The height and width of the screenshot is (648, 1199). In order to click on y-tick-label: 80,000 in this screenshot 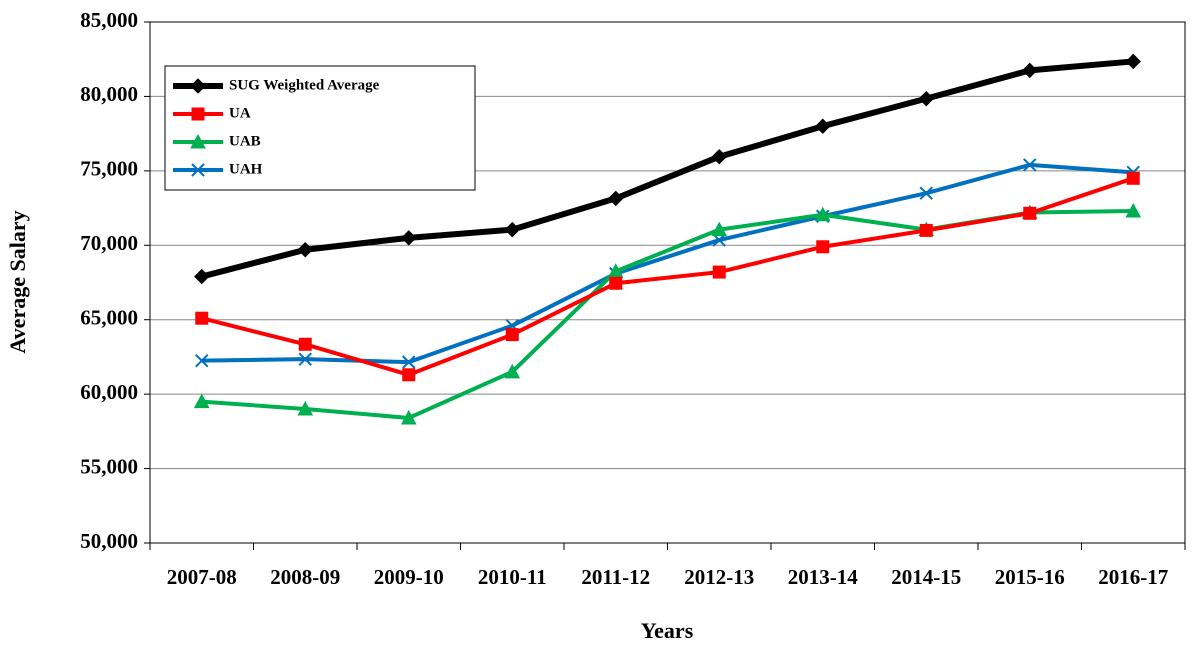, I will do `click(109, 94)`.